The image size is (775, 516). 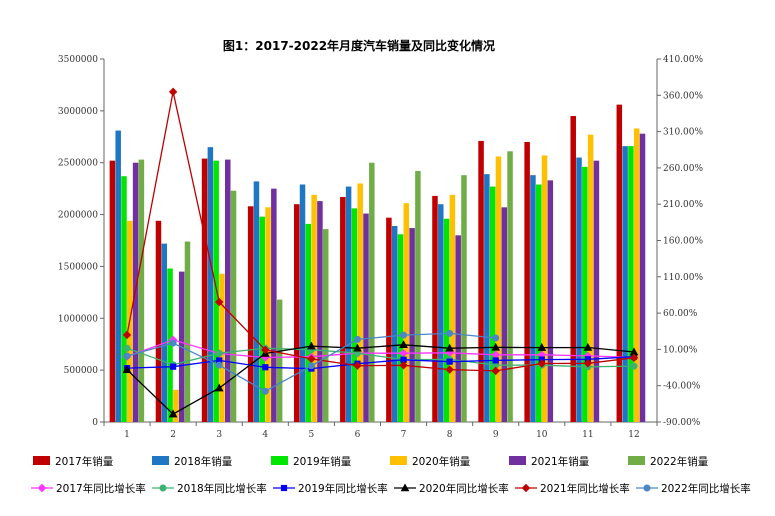 I want to click on point-2019年同比增长率-8, so click(x=449, y=361).